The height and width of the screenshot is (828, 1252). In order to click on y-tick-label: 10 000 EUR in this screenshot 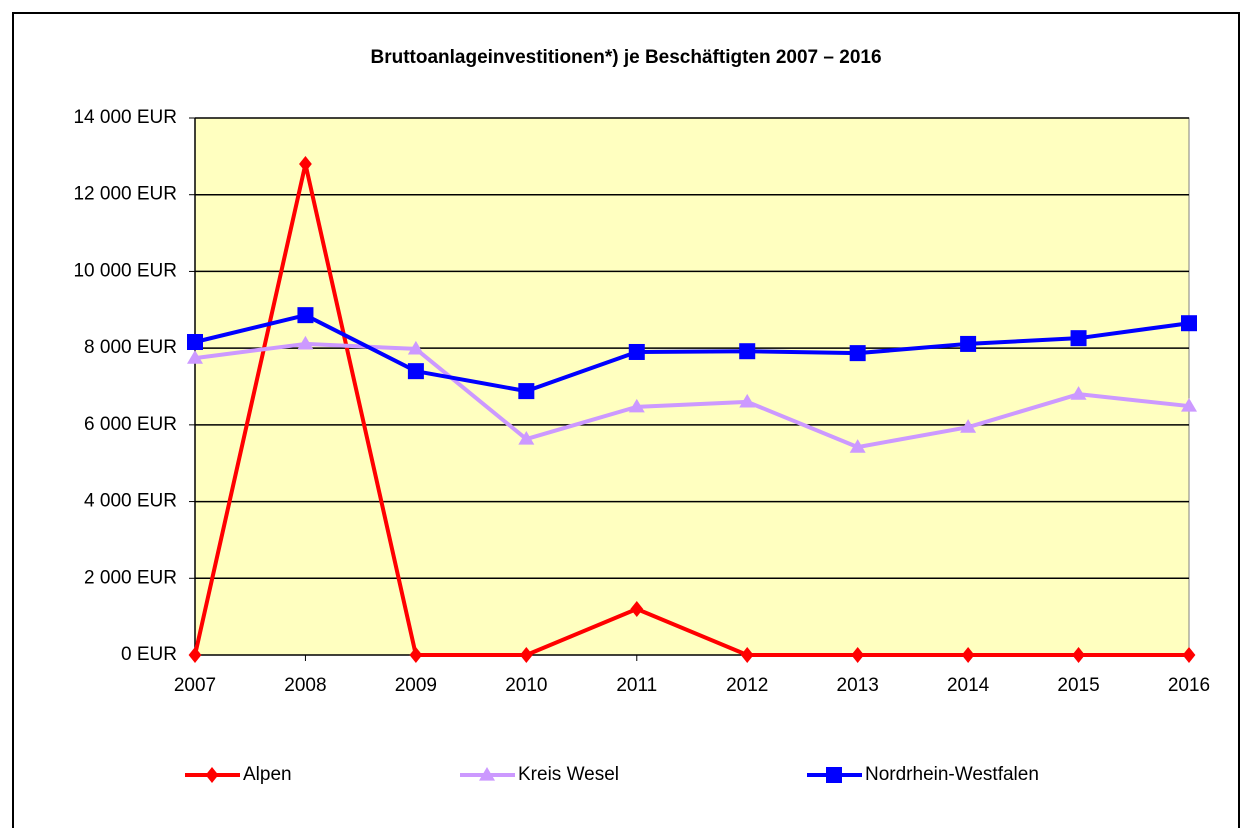, I will do `click(125, 270)`.